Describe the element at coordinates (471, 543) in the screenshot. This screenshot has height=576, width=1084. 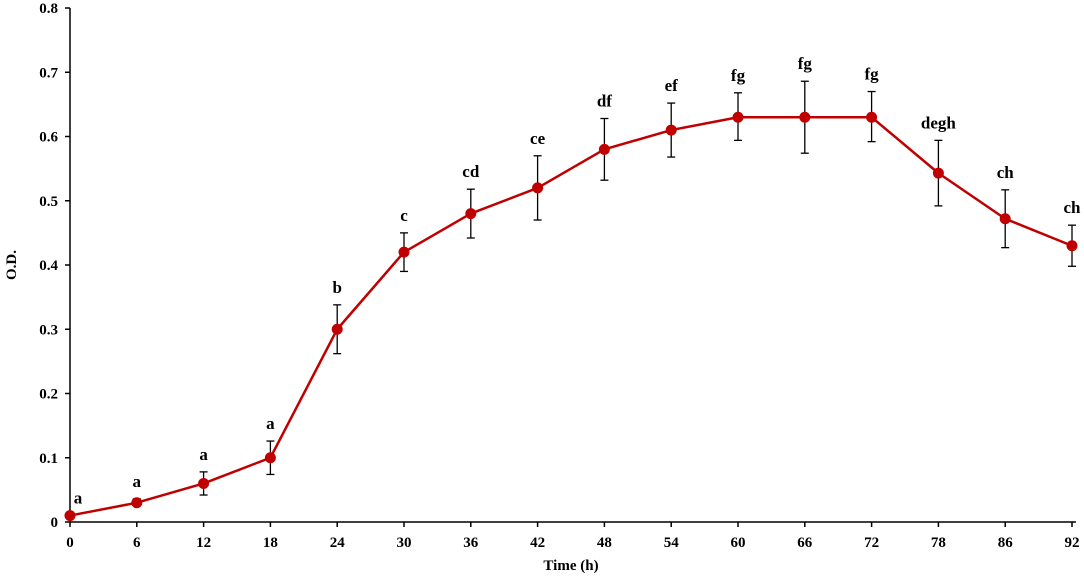
I see `x-tick-label: 36` at that location.